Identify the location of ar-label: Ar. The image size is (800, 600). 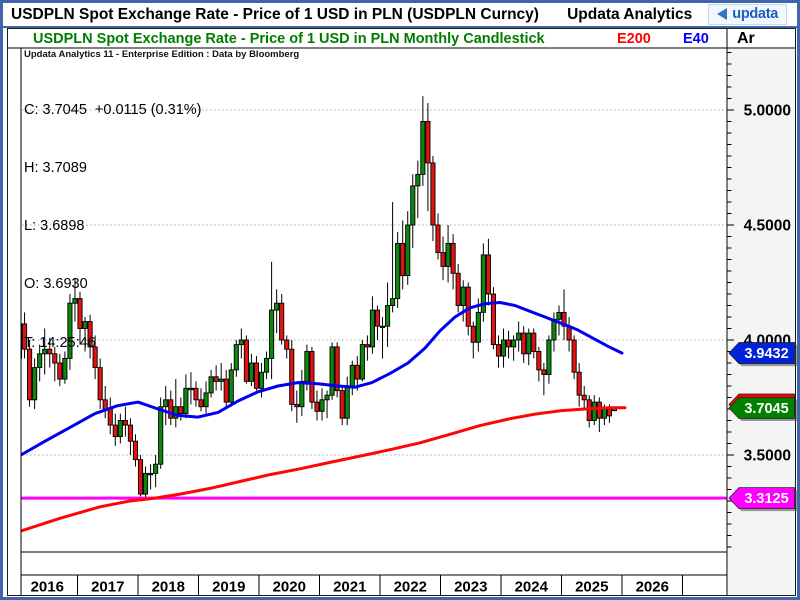
(746, 38).